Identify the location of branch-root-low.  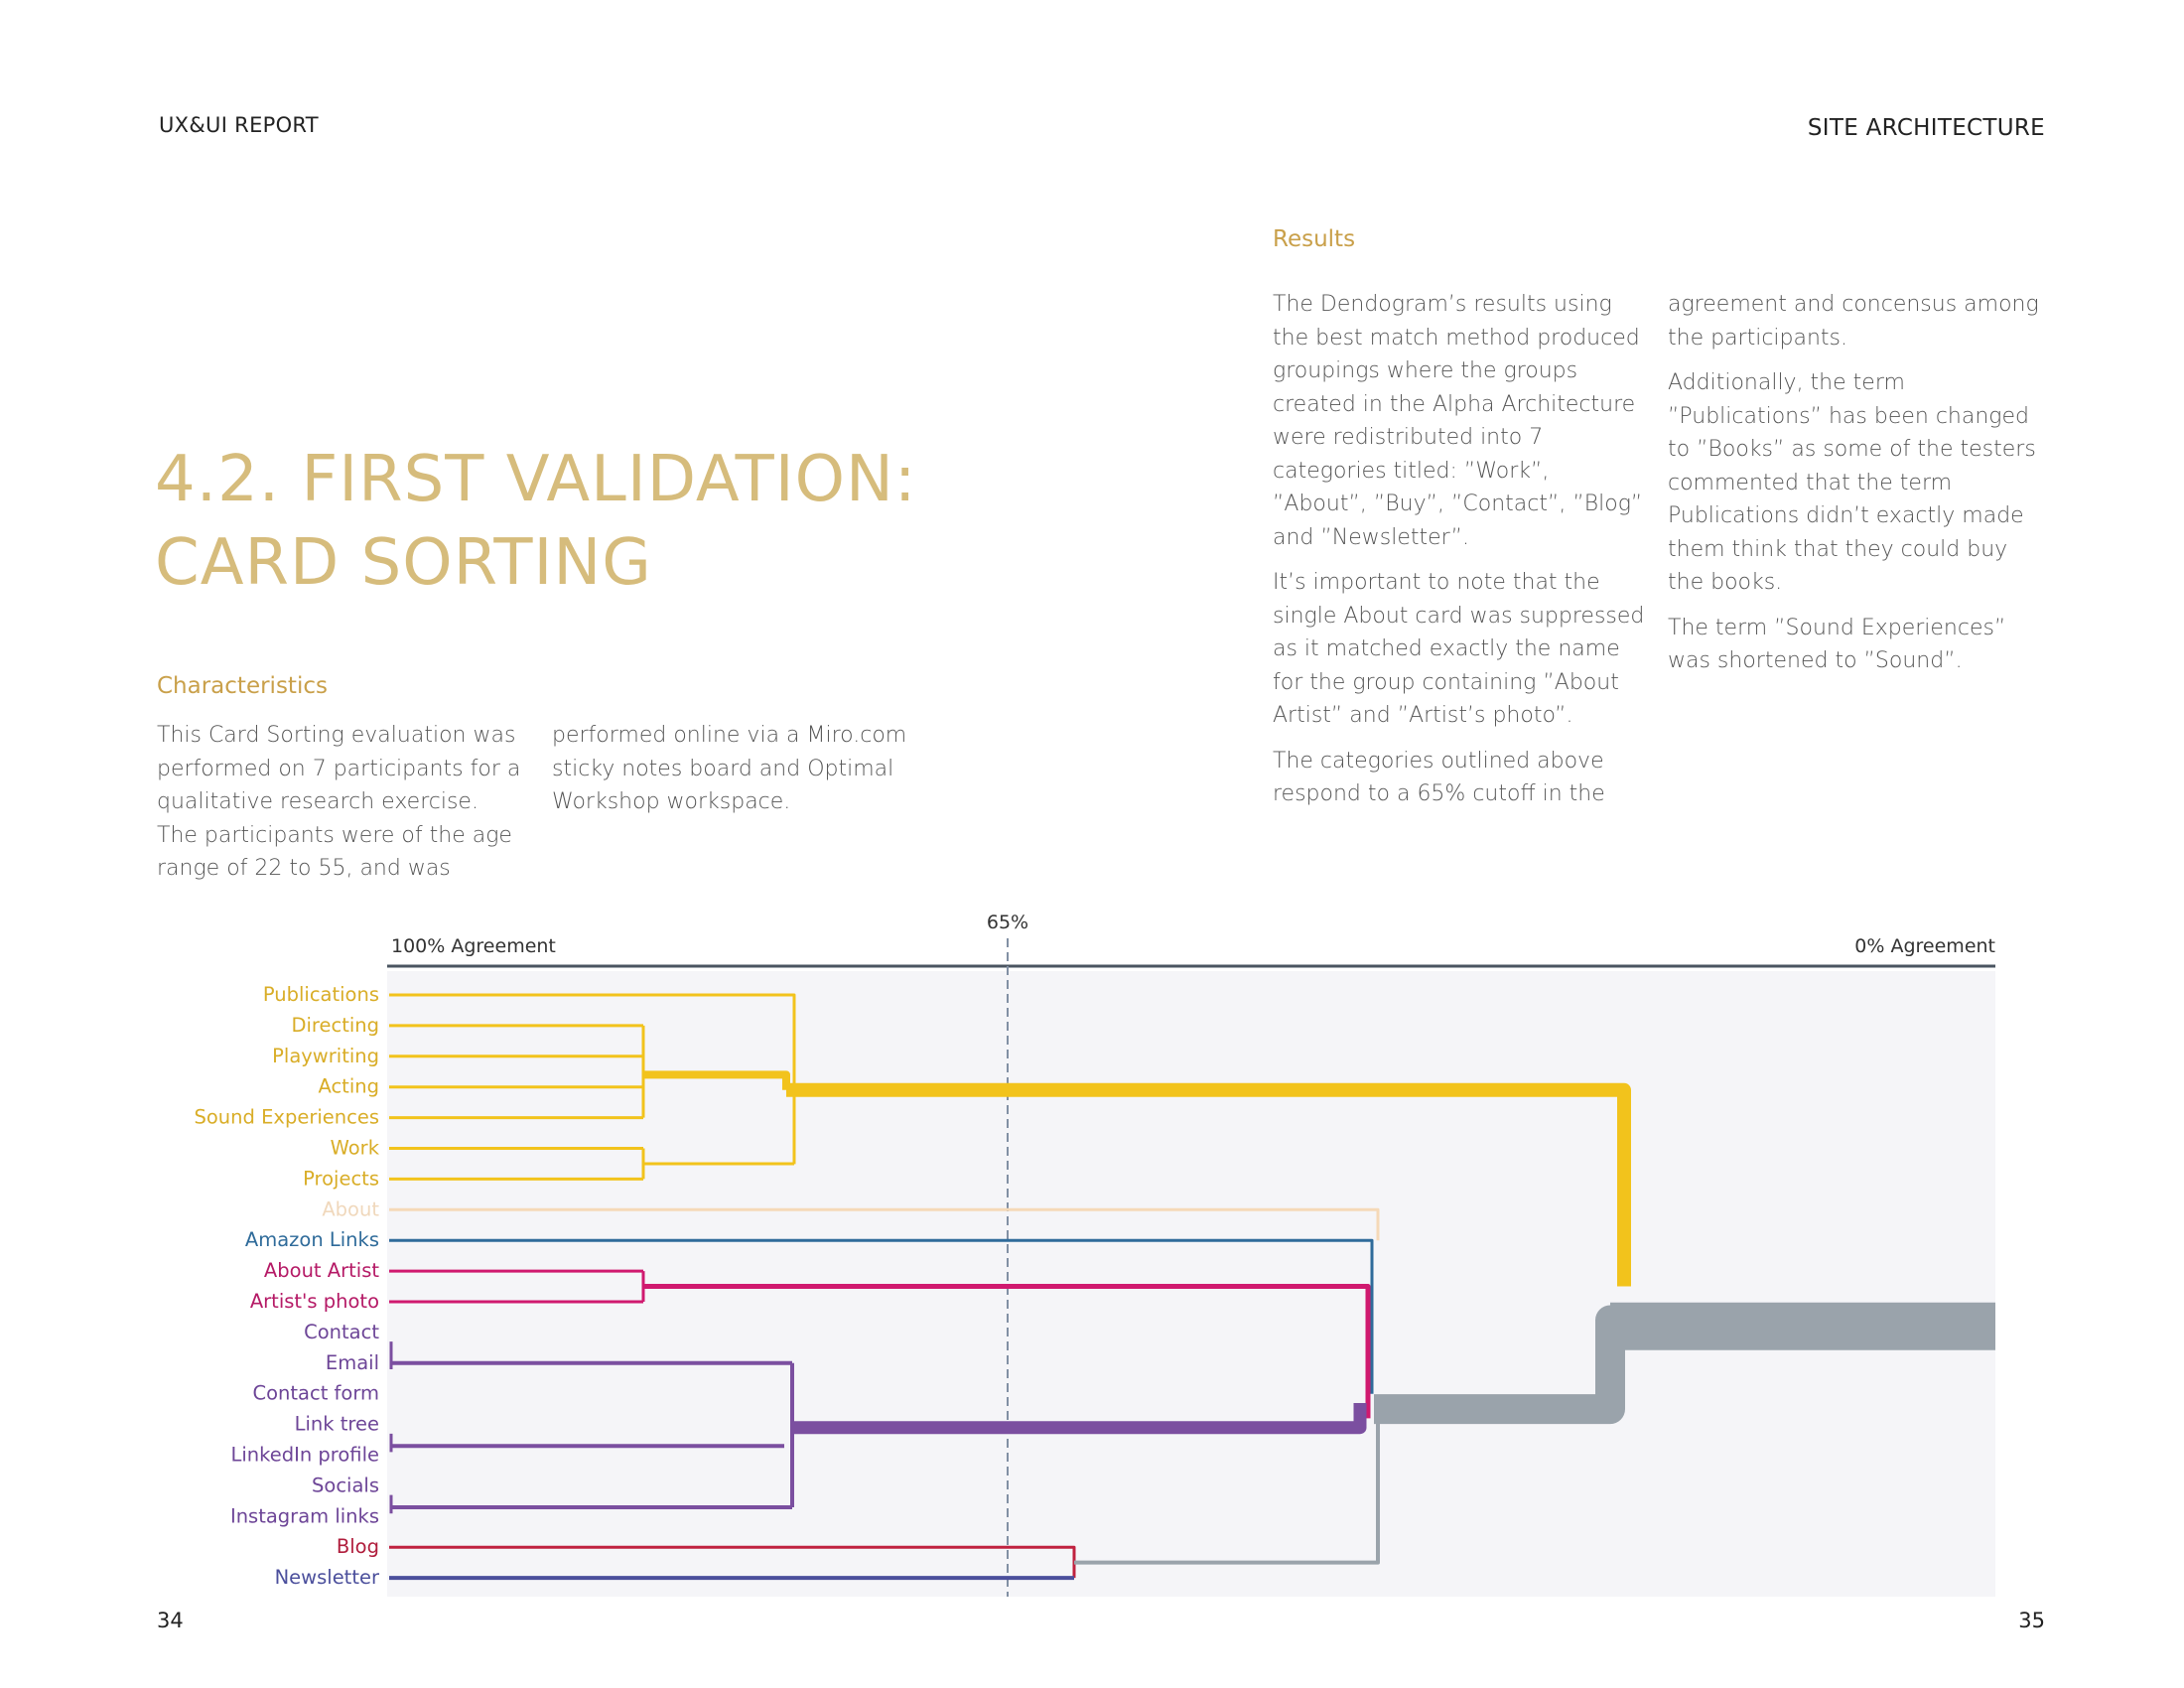
(1227, 1491).